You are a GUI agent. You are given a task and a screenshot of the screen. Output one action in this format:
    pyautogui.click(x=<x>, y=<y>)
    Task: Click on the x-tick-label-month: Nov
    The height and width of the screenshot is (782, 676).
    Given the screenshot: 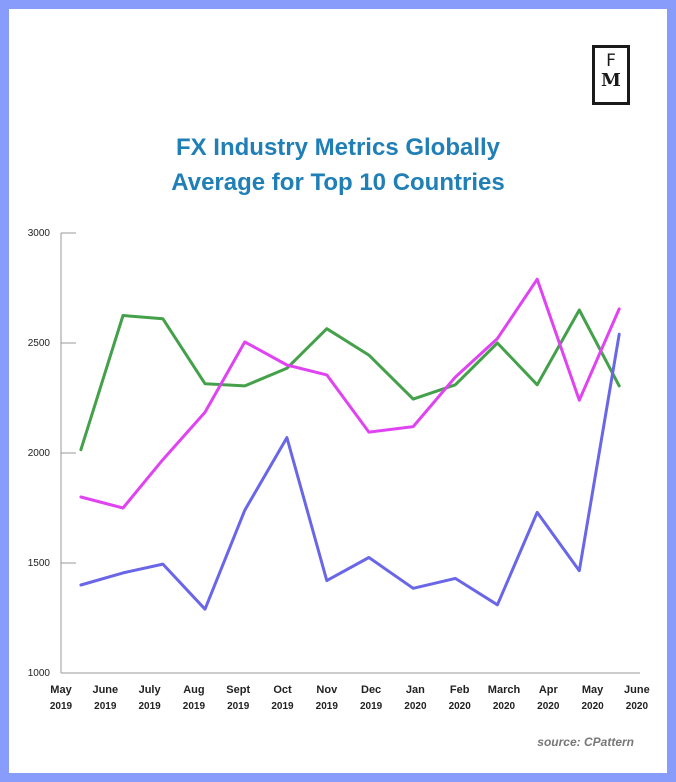 What is the action you would take?
    pyautogui.click(x=327, y=690)
    